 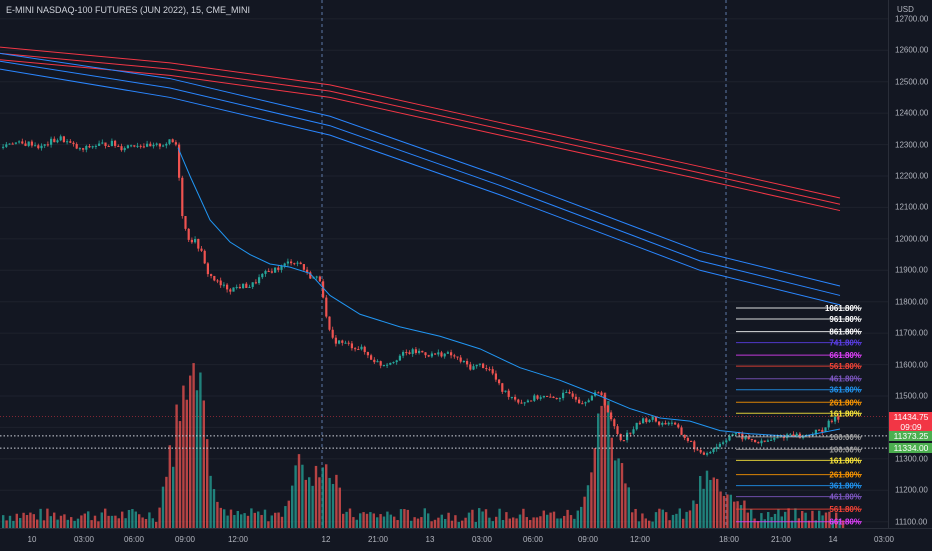 What do you see at coordinates (845, 497) in the screenshot?
I see `fib-level-label: 461.80%` at bounding box center [845, 497].